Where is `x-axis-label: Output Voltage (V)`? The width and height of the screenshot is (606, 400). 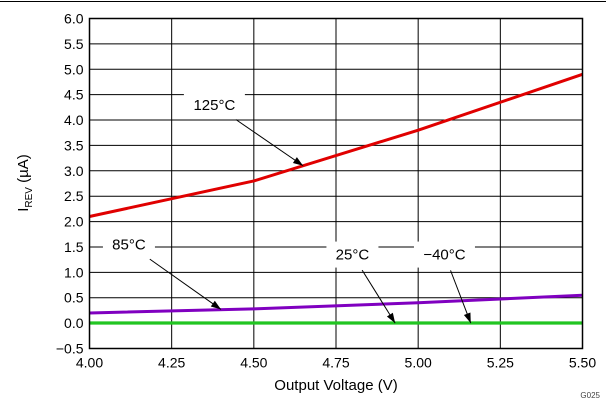
x-axis-label: Output Voltage (V) is located at coordinates (335, 385).